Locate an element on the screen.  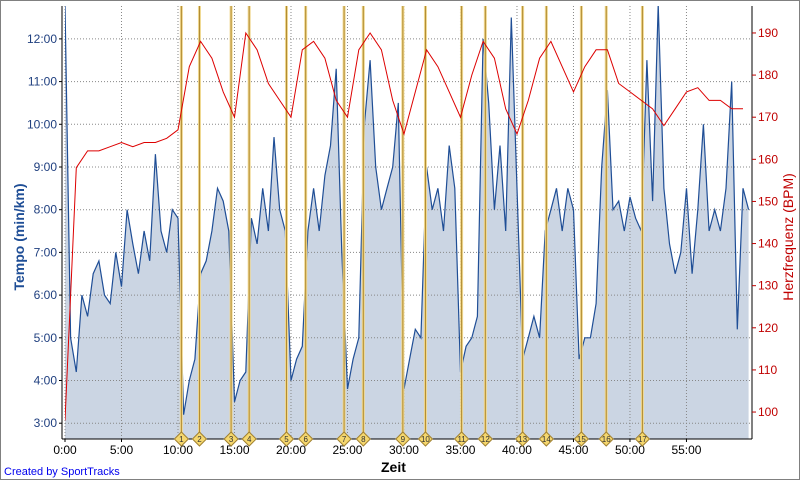
x-tick-label: 20:00 is located at coordinates (291, 450).